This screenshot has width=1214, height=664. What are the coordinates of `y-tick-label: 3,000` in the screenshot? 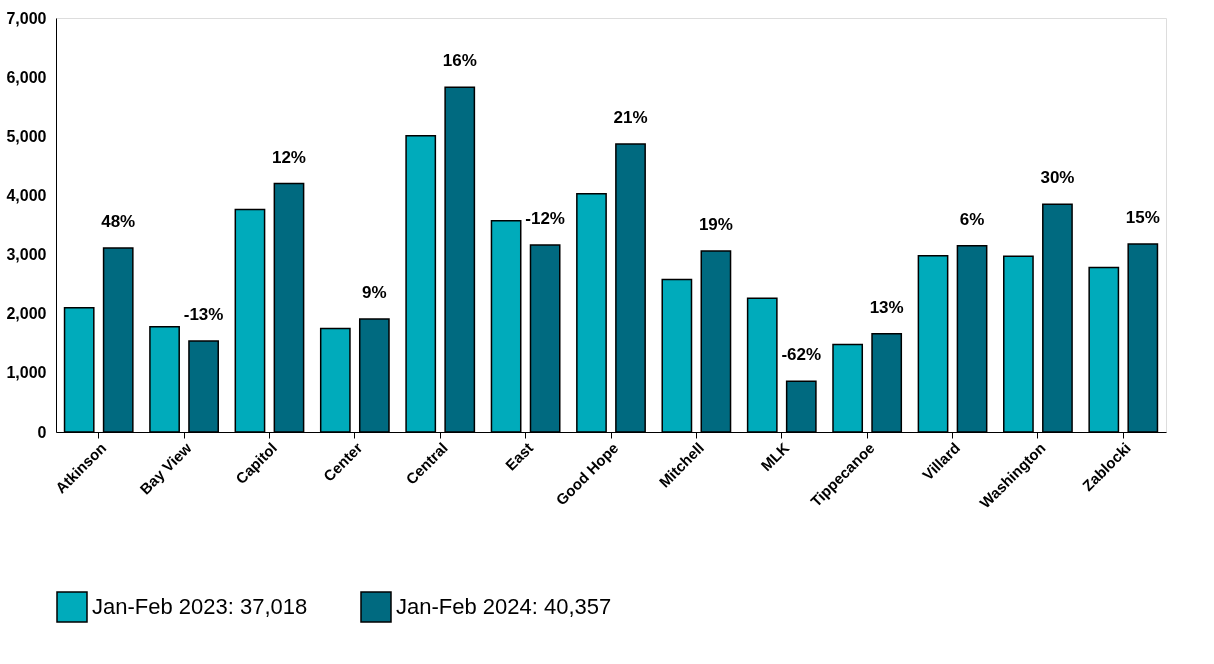 It's located at (26, 255).